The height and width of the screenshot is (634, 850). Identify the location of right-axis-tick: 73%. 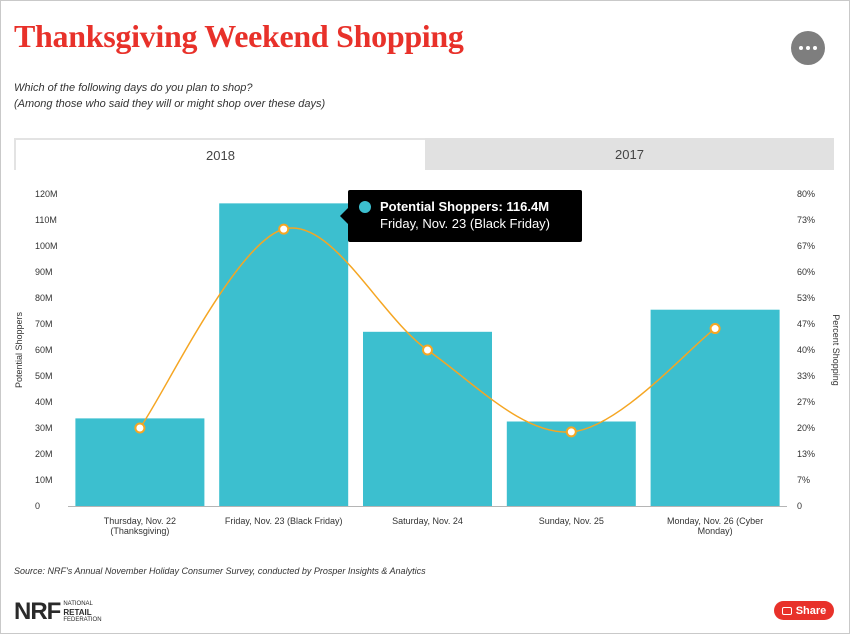
(806, 220).